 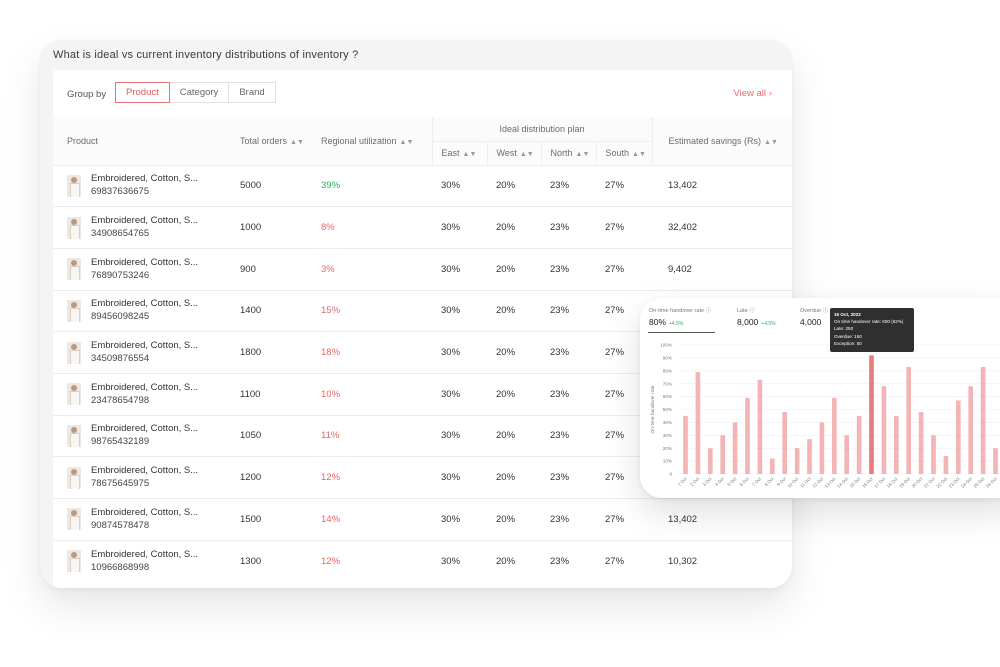 I want to click on product-cell: Embroidered, Cotton, S... 34509876554, so click(x=142, y=352).